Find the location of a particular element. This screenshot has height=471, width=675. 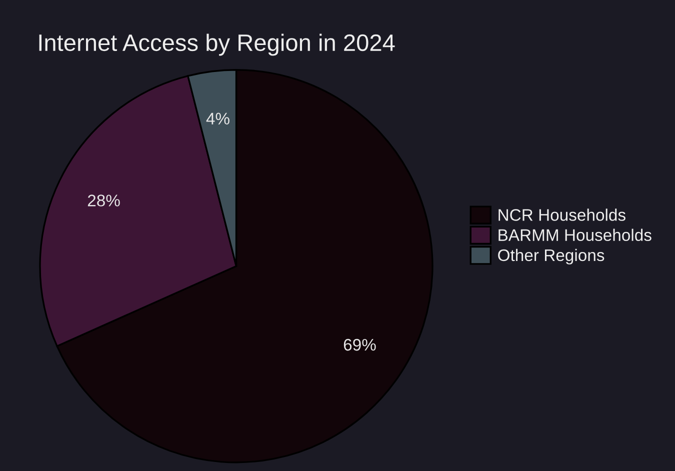

legend-label: BARMM Households is located at coordinates (575, 235).